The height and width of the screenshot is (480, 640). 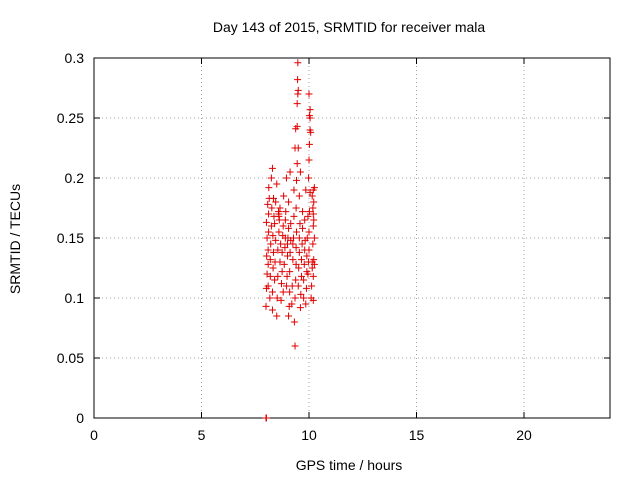 What do you see at coordinates (80, 418) in the screenshot?
I see `y-tick-label: 0` at bounding box center [80, 418].